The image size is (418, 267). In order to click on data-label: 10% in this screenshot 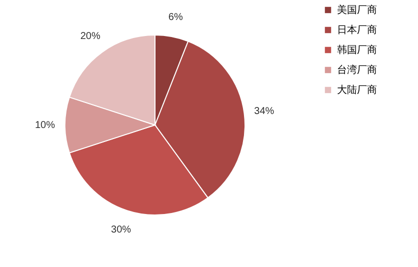, I will do `click(45, 125)`.